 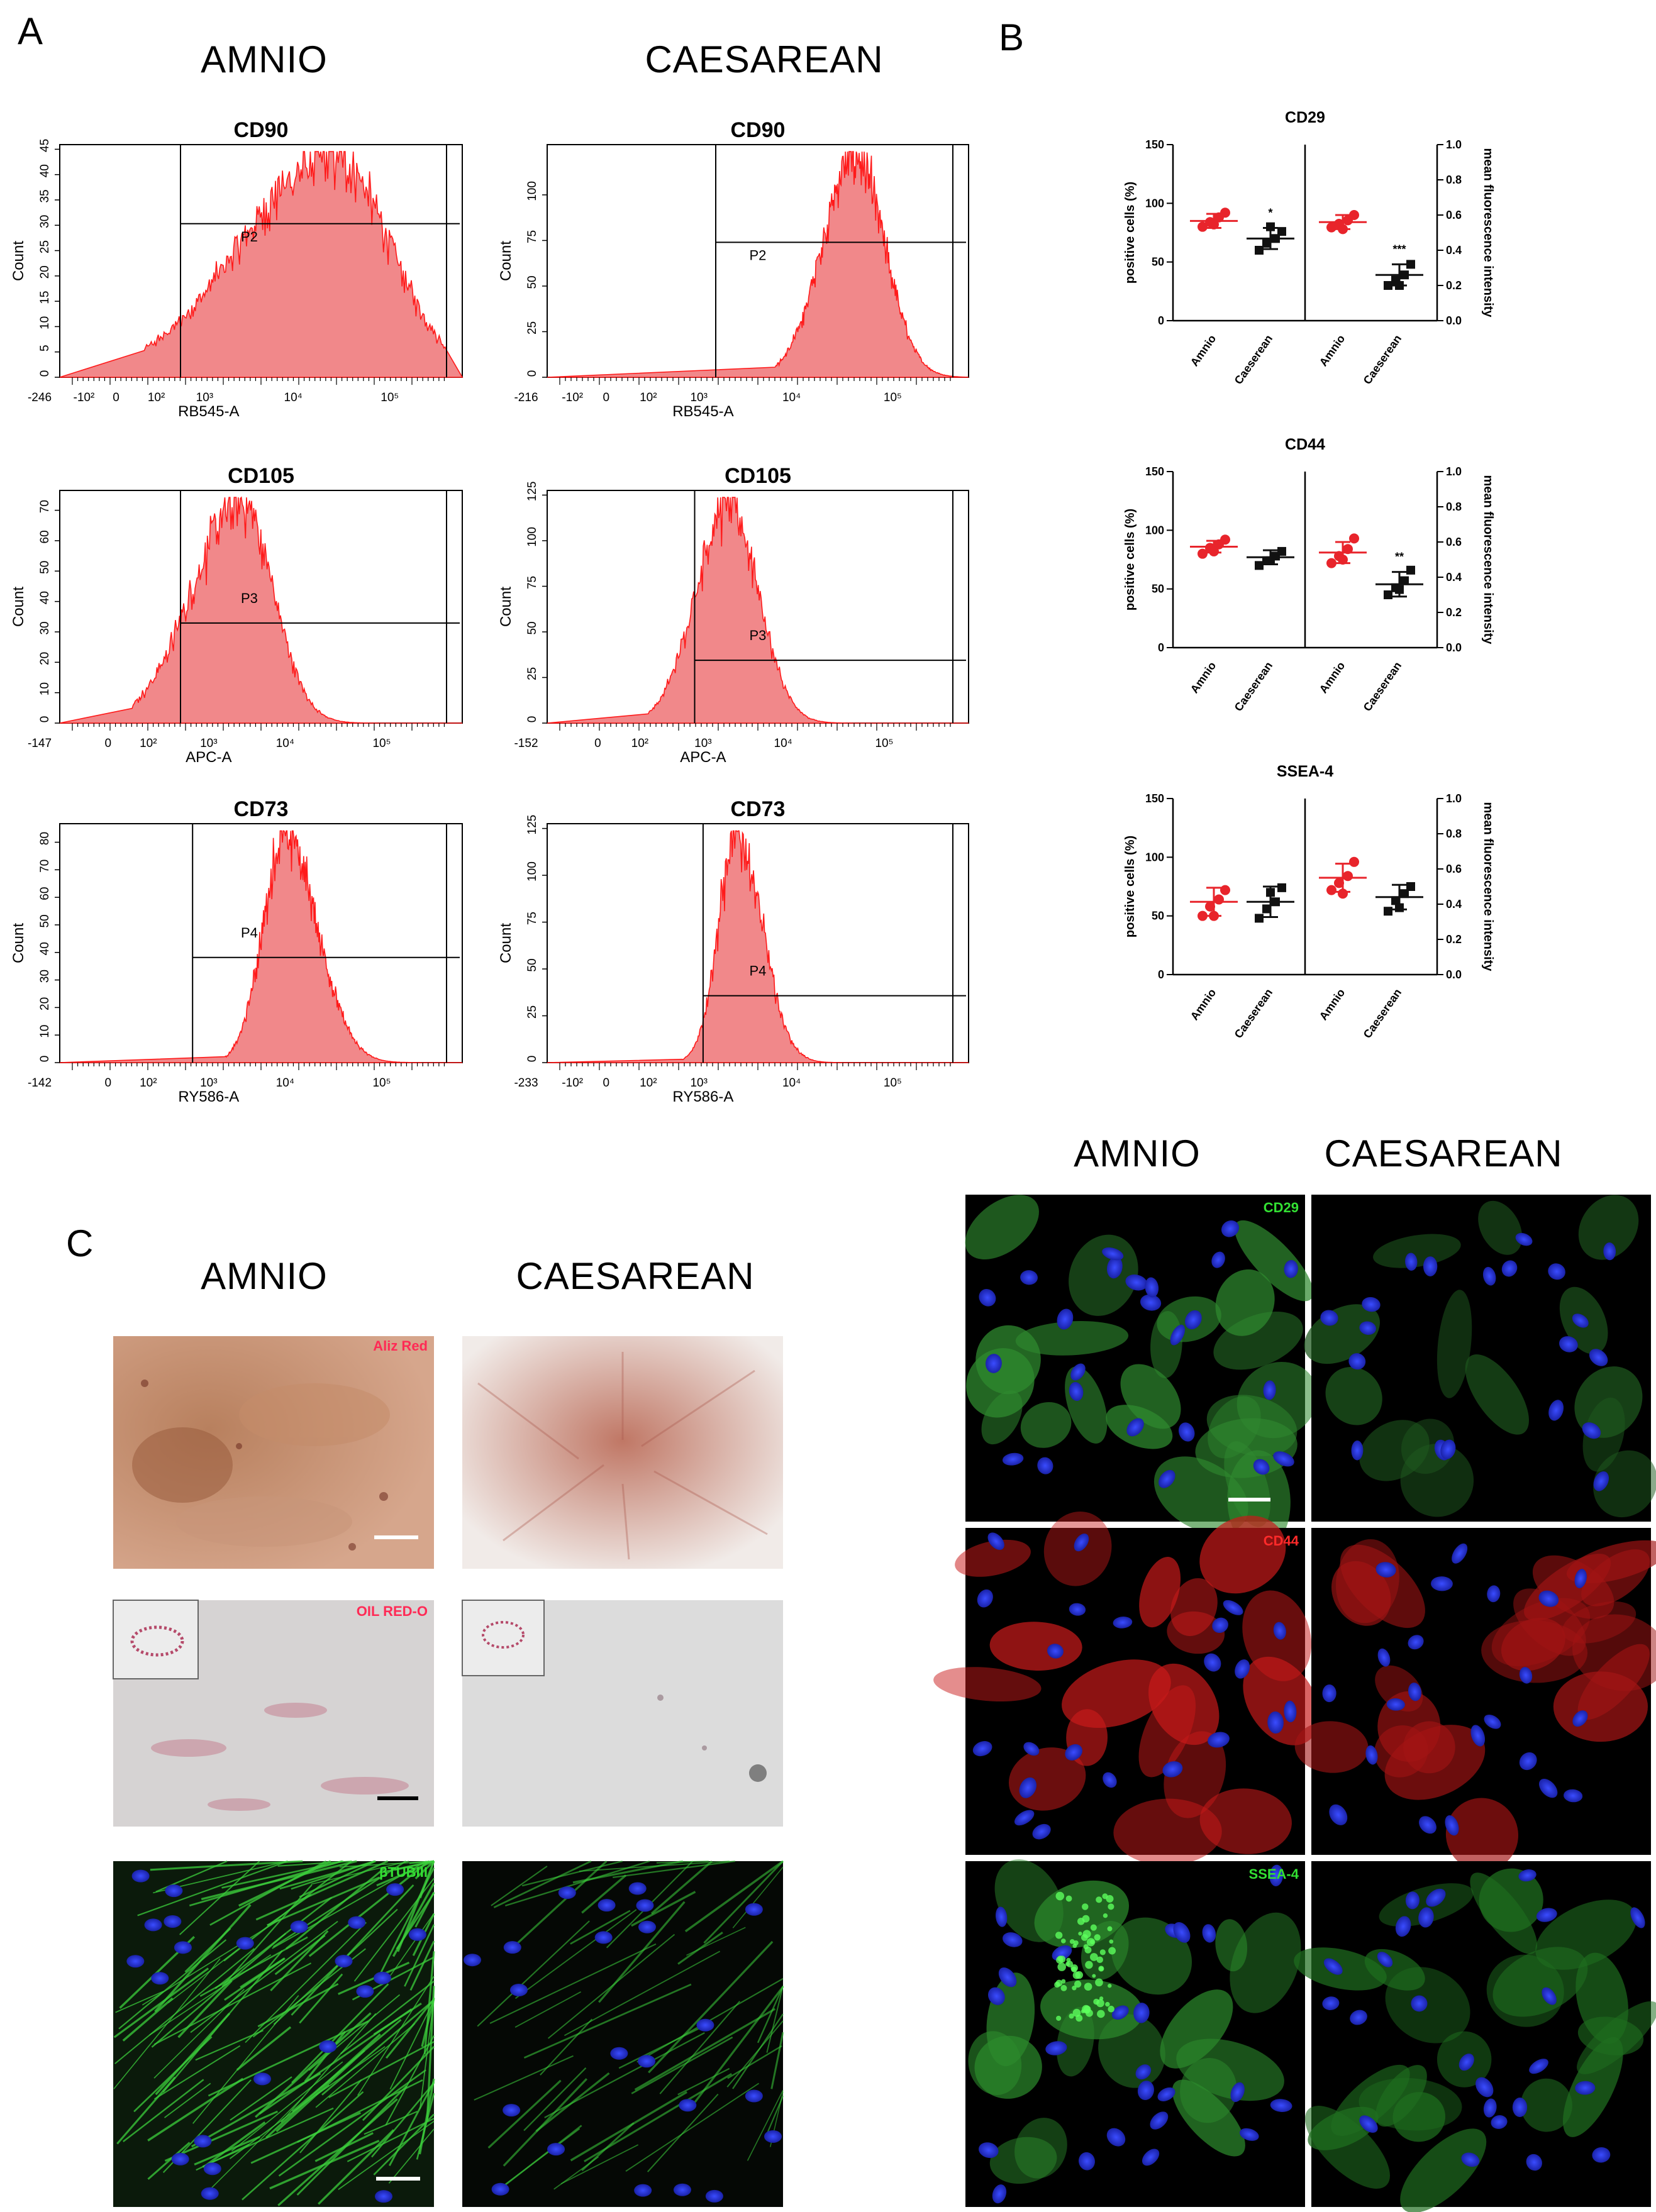 I want to click on group-amnio-left: Amnio, so click(x=1213, y=287).